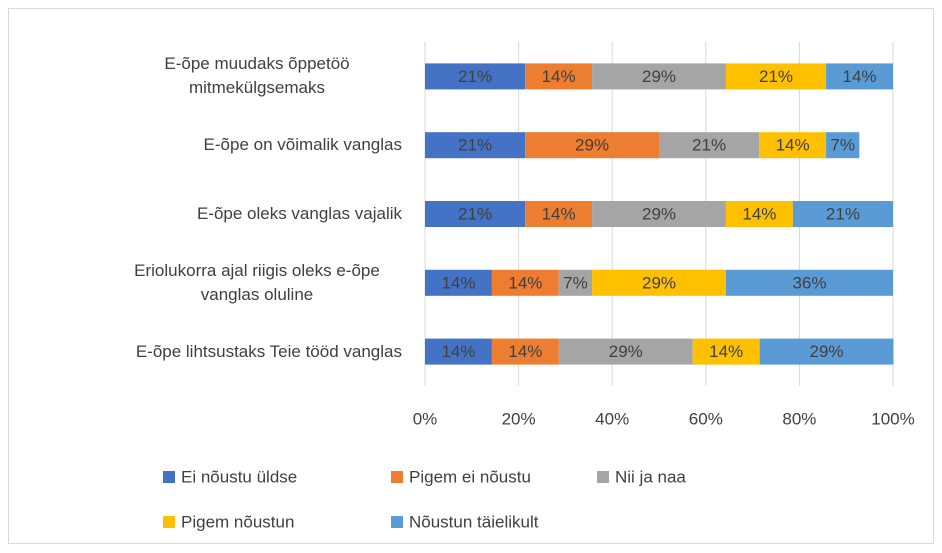 The height and width of the screenshot is (553, 942). What do you see at coordinates (425, 418) in the screenshot?
I see `x-tick-label: 0%` at bounding box center [425, 418].